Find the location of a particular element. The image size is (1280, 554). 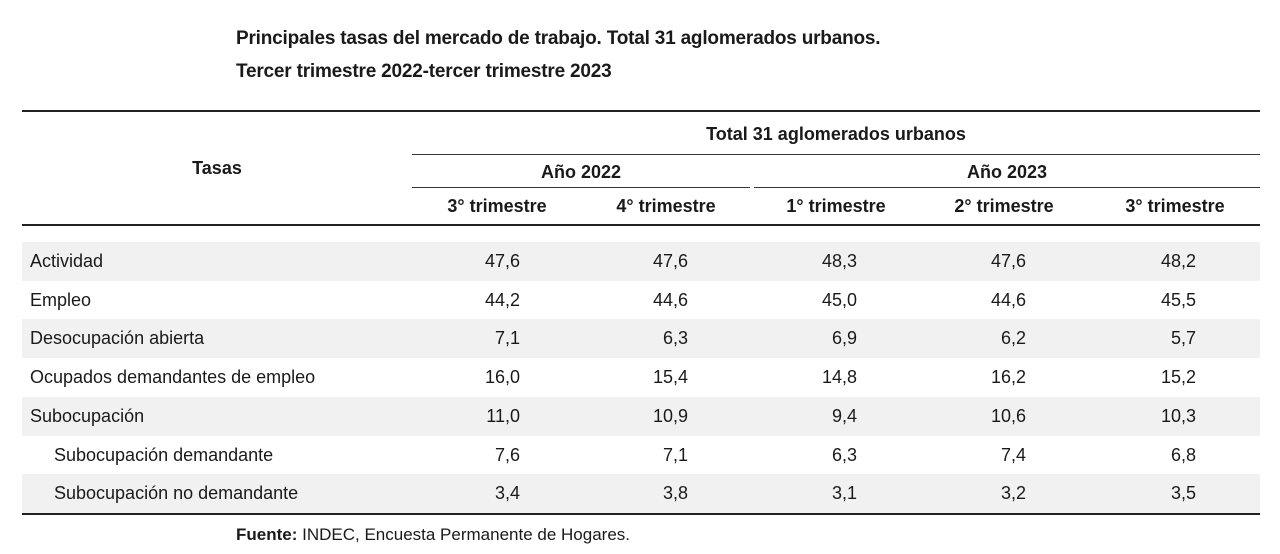

row-header: Tasas is located at coordinates (217, 168).